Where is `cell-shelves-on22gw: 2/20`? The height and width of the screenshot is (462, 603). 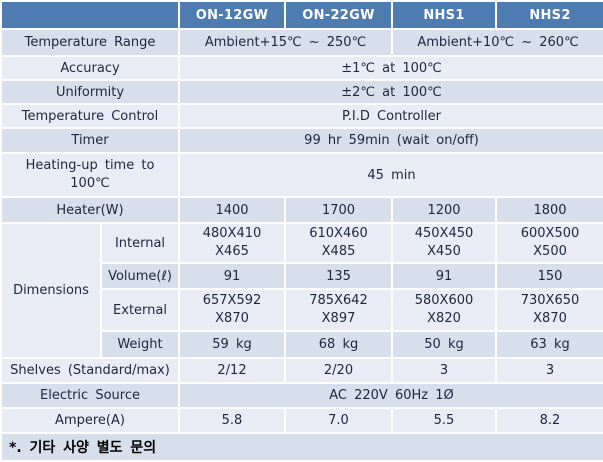 cell-shelves-on22gw: 2/20 is located at coordinates (338, 370).